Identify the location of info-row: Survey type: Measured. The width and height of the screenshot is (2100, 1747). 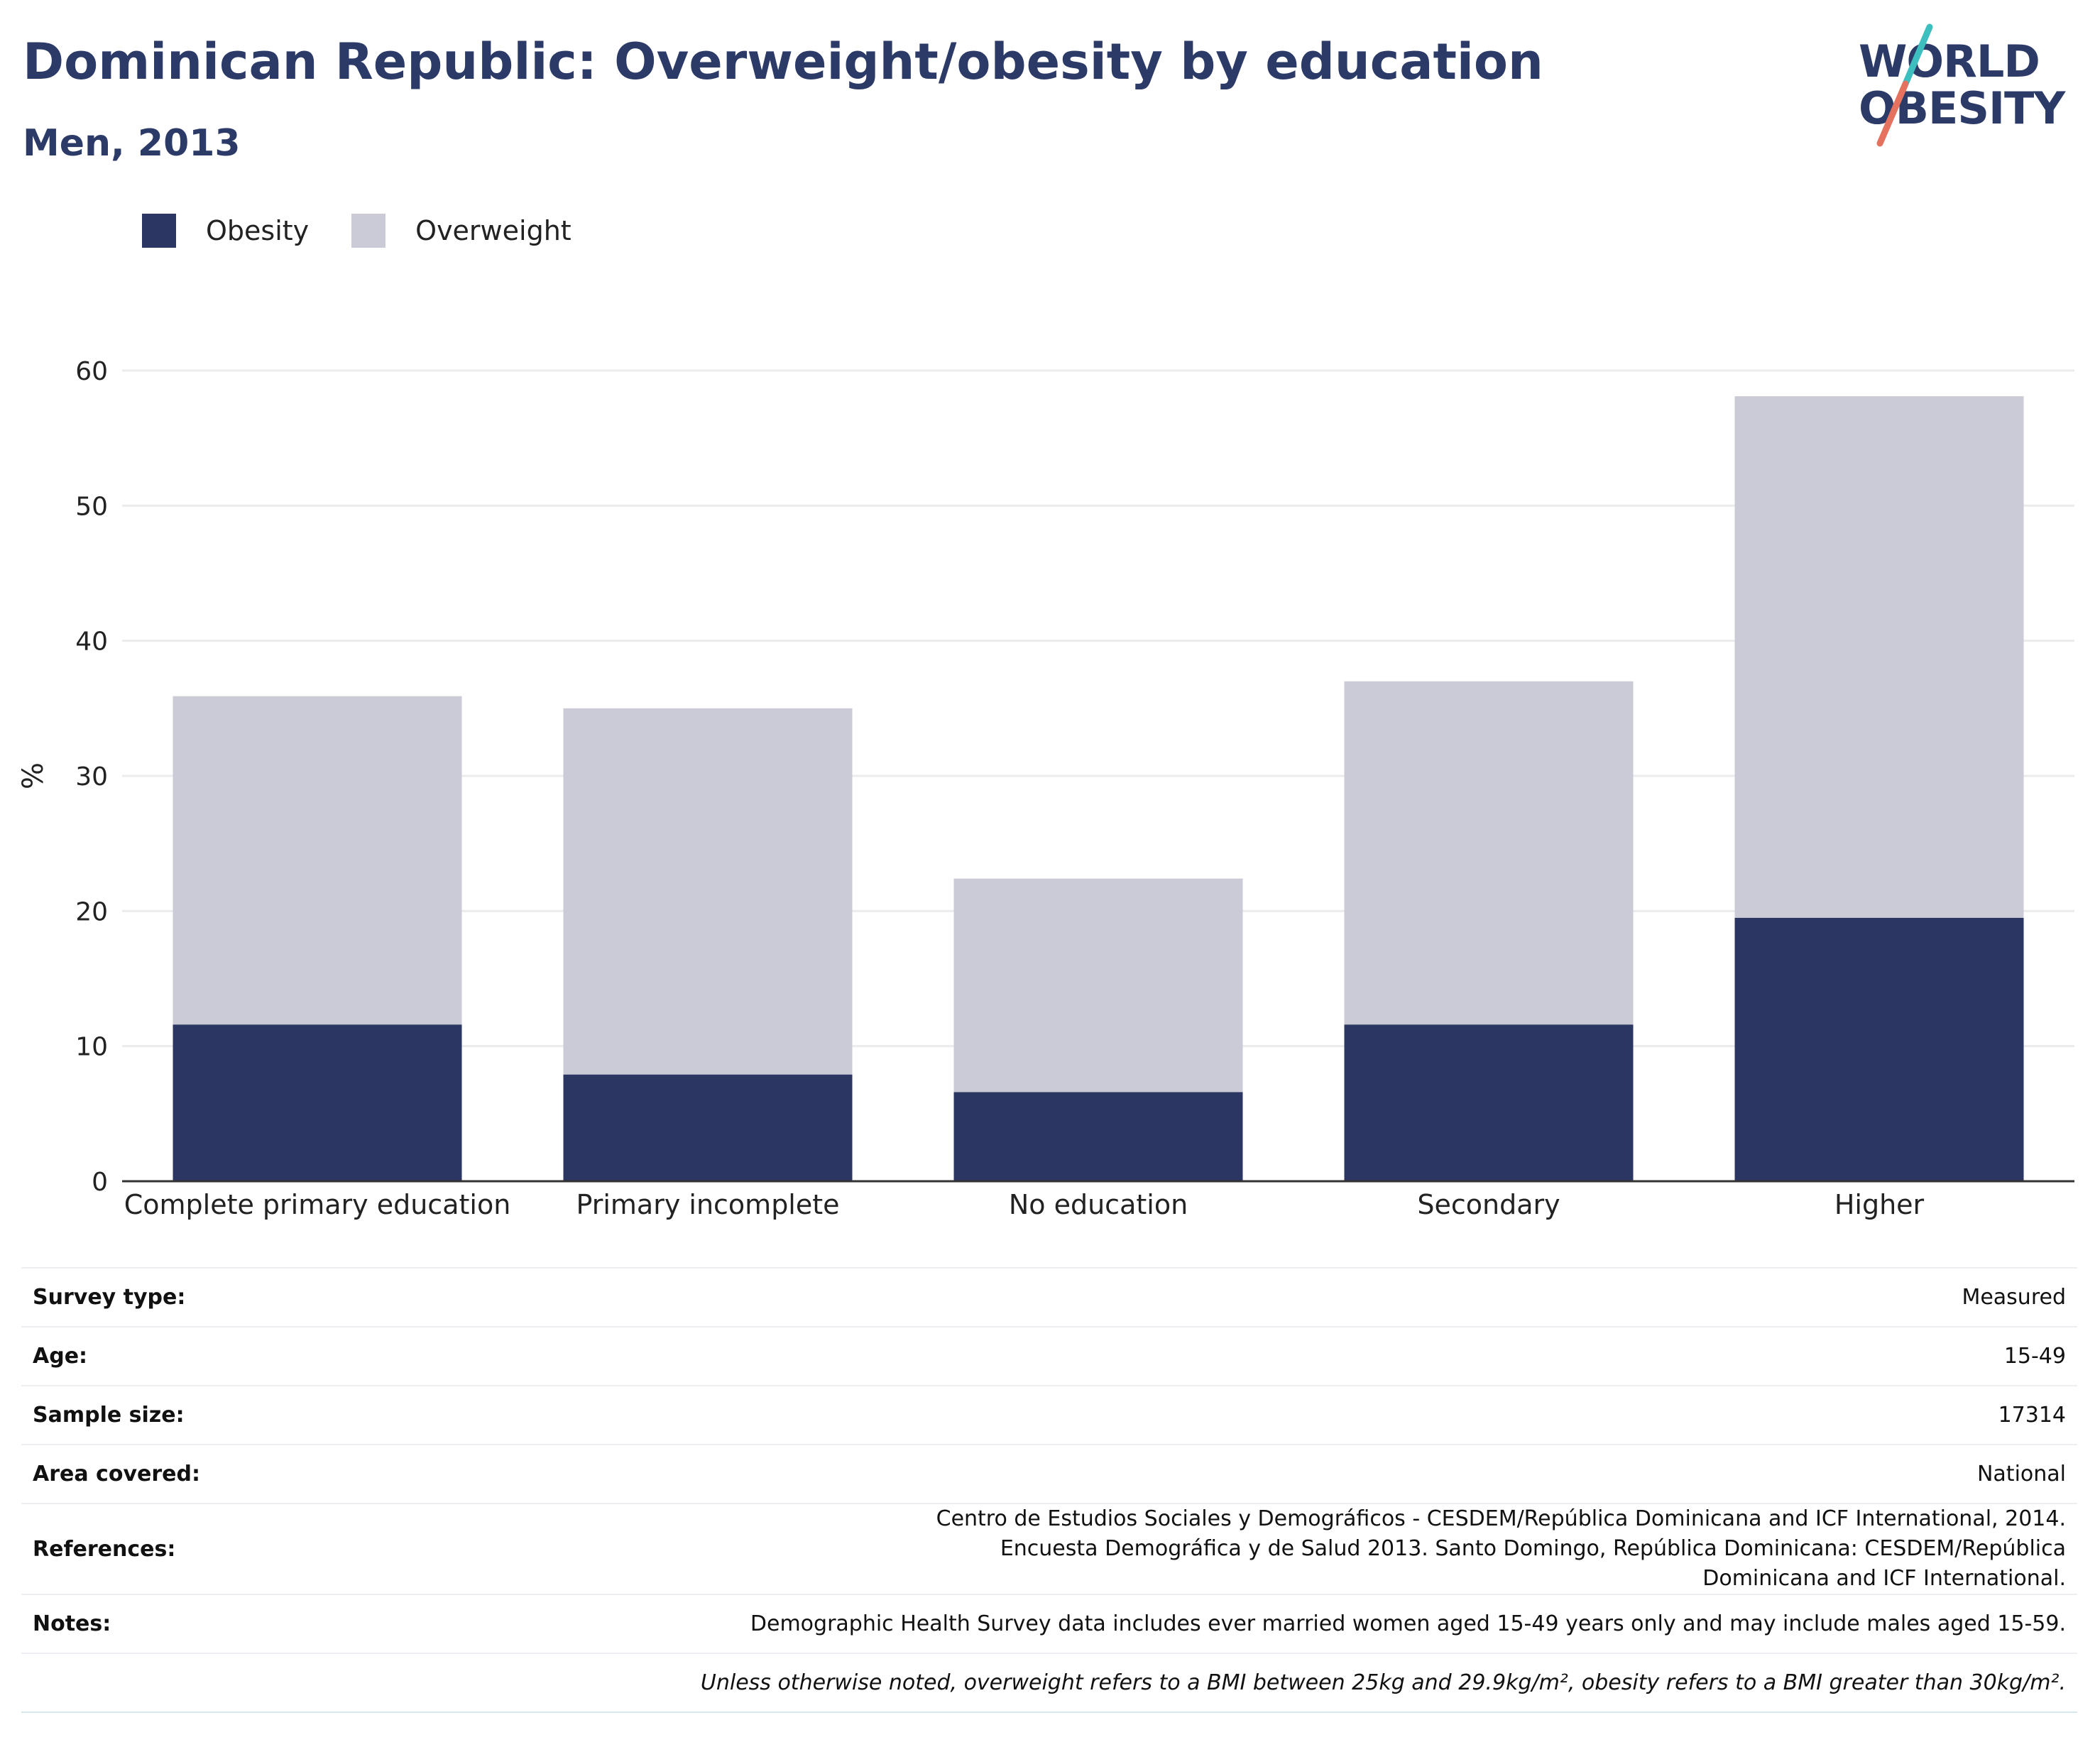
(1049, 1297).